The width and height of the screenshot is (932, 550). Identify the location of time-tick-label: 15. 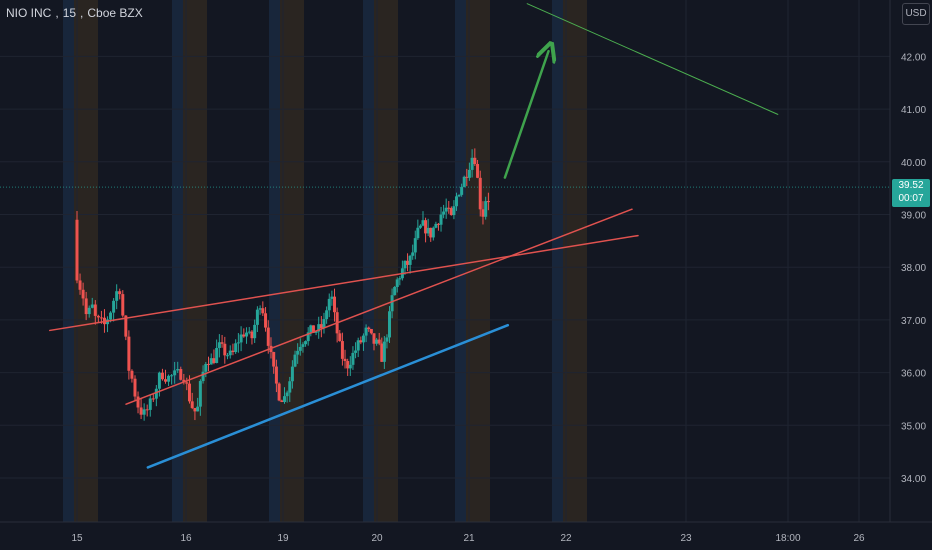
(77, 538).